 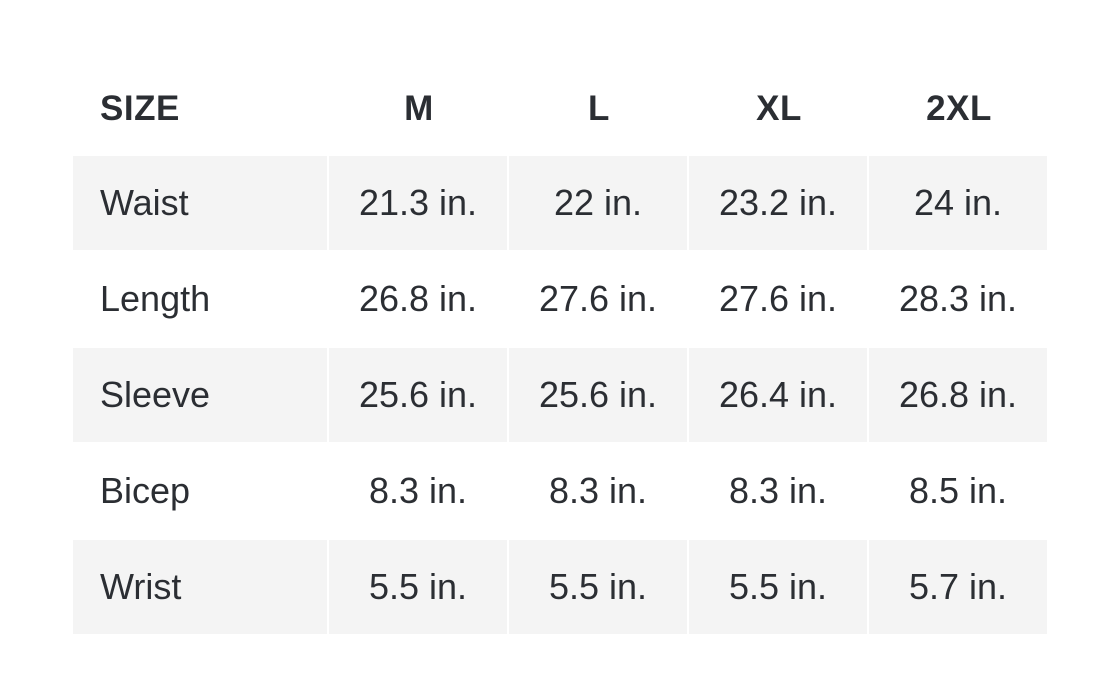 I want to click on row-label: Waist, so click(x=201, y=204).